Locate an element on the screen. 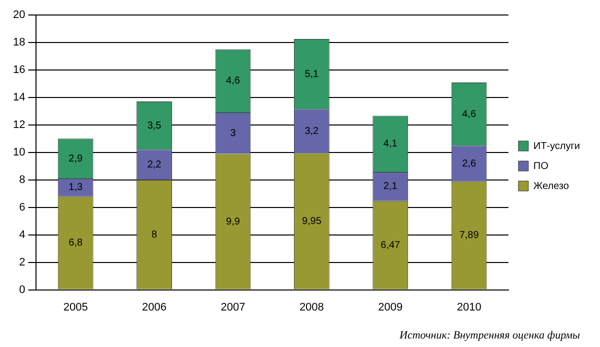 The image size is (600, 347). x-tick-label: 2007 is located at coordinates (233, 307).